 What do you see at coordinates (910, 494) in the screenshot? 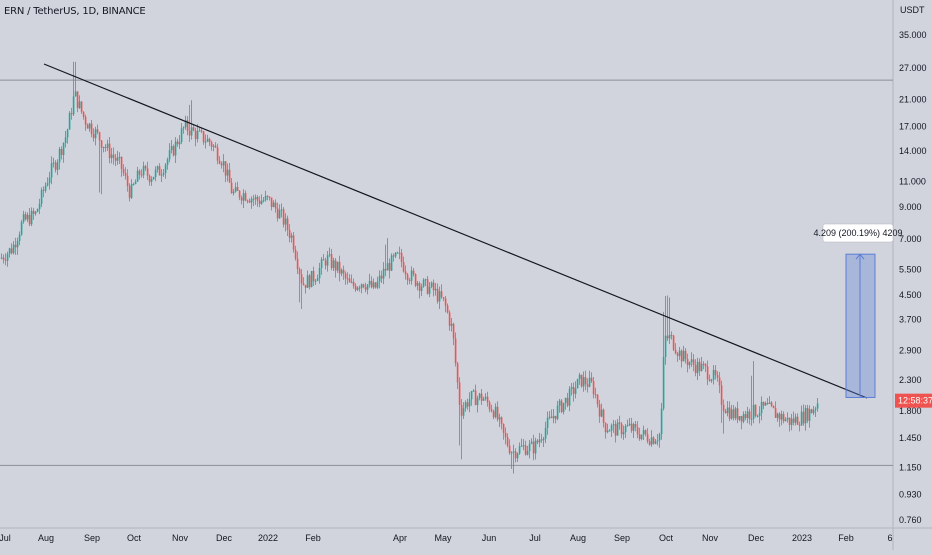
I see `price-tick-label: 0.930` at bounding box center [910, 494].